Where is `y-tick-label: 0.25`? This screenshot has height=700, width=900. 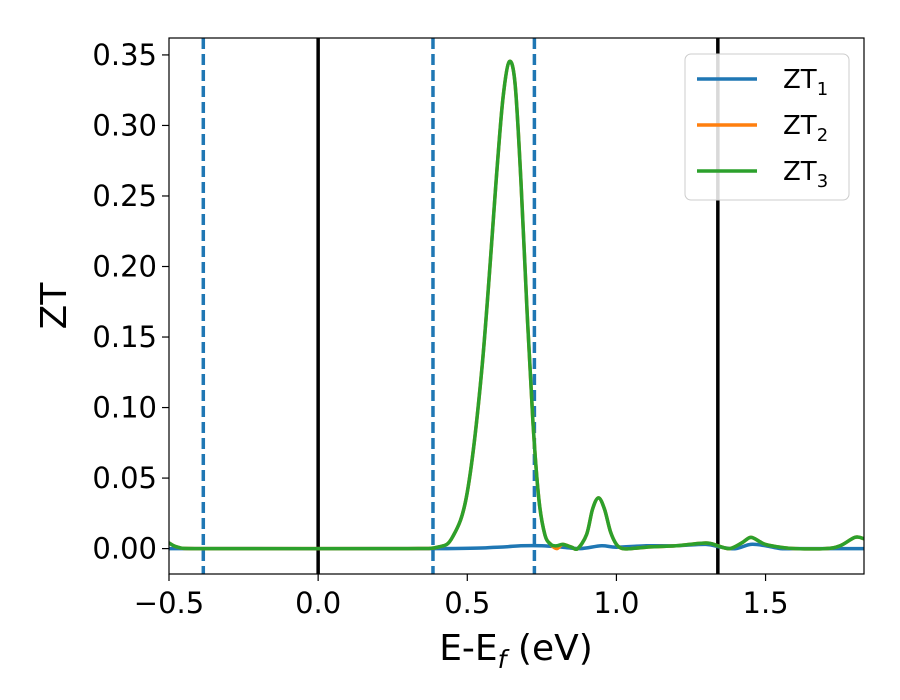
y-tick-label: 0.25 is located at coordinates (124, 196).